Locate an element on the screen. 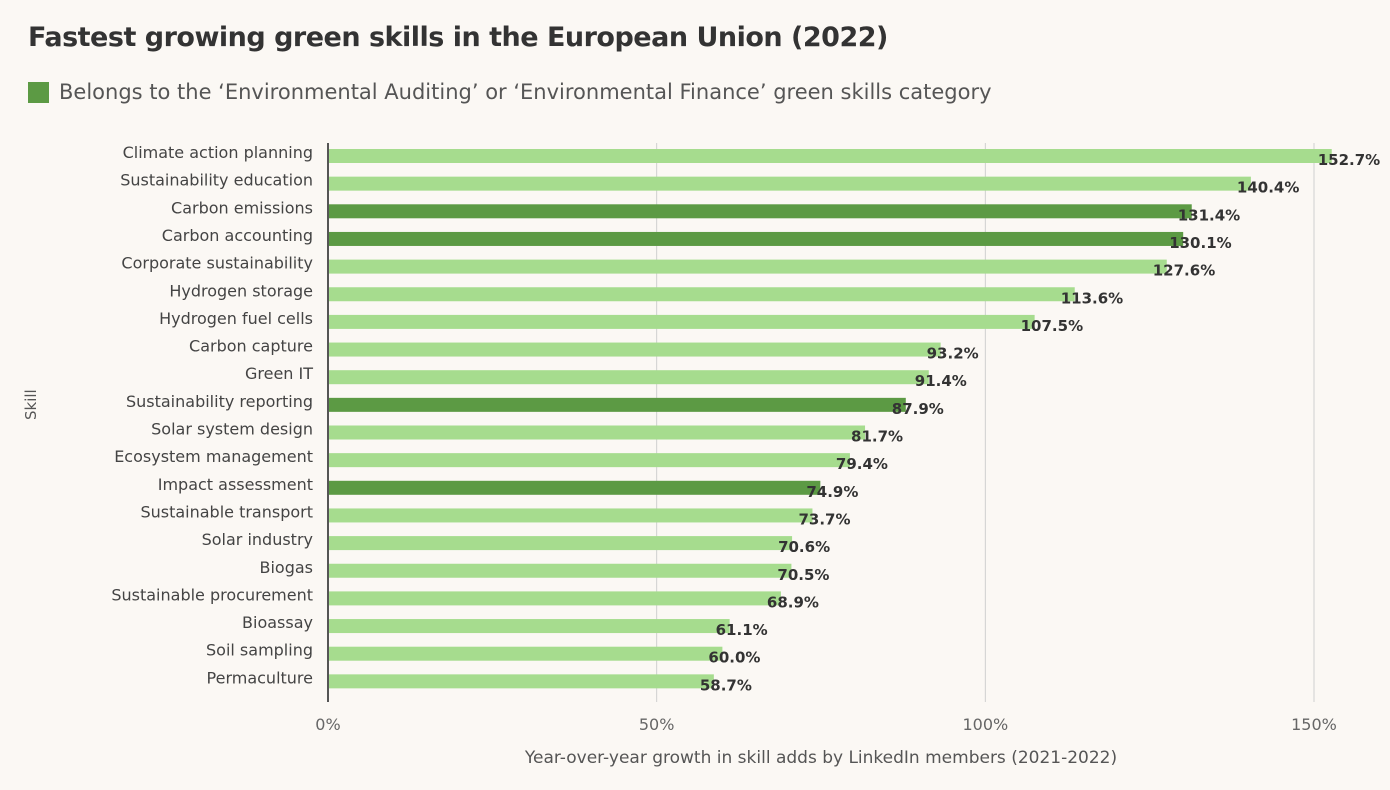 The height and width of the screenshot is (790, 1390). category-label: Solar system design is located at coordinates (232, 429).